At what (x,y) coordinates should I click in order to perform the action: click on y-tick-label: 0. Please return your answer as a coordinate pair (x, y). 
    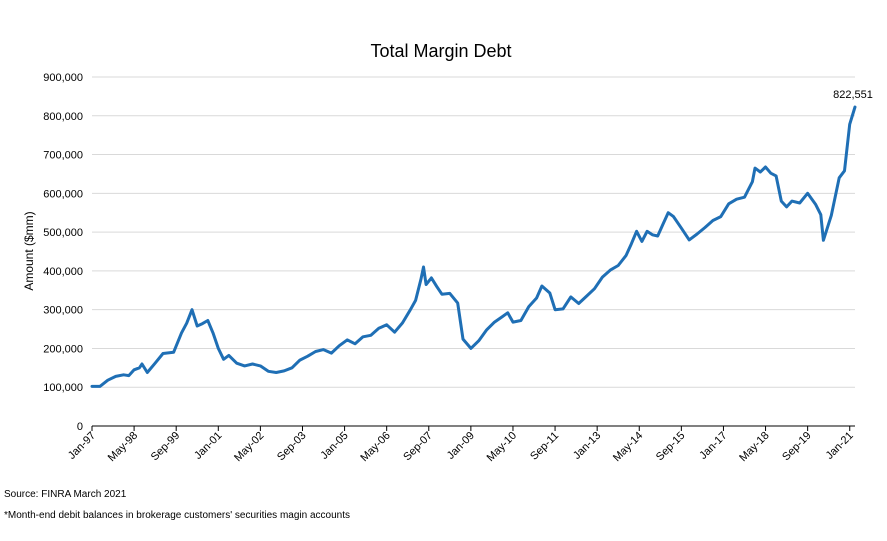
    Looking at the image, I should click on (80, 427).